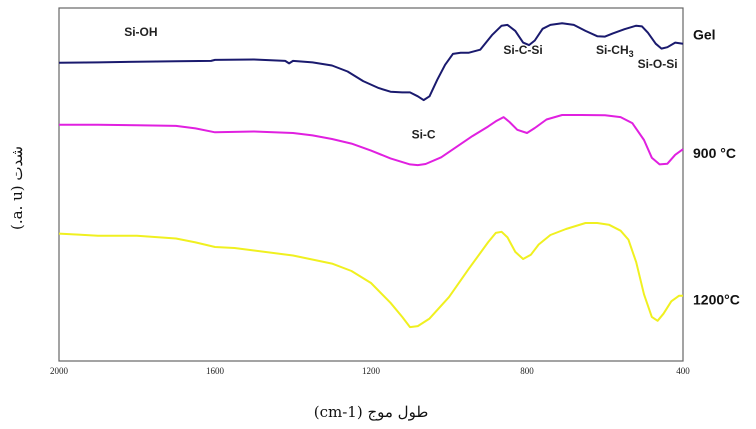  I want to click on series-labels: Gel 900 °C 1200°C, so click(716, 167).